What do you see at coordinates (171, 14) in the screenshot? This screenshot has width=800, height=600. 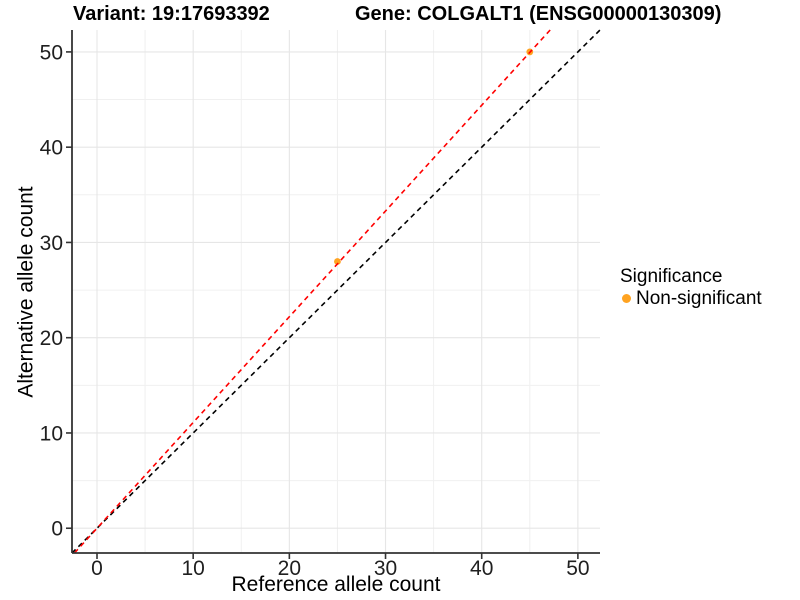 I see `plot-title-variant: Variant: 19:17693392` at bounding box center [171, 14].